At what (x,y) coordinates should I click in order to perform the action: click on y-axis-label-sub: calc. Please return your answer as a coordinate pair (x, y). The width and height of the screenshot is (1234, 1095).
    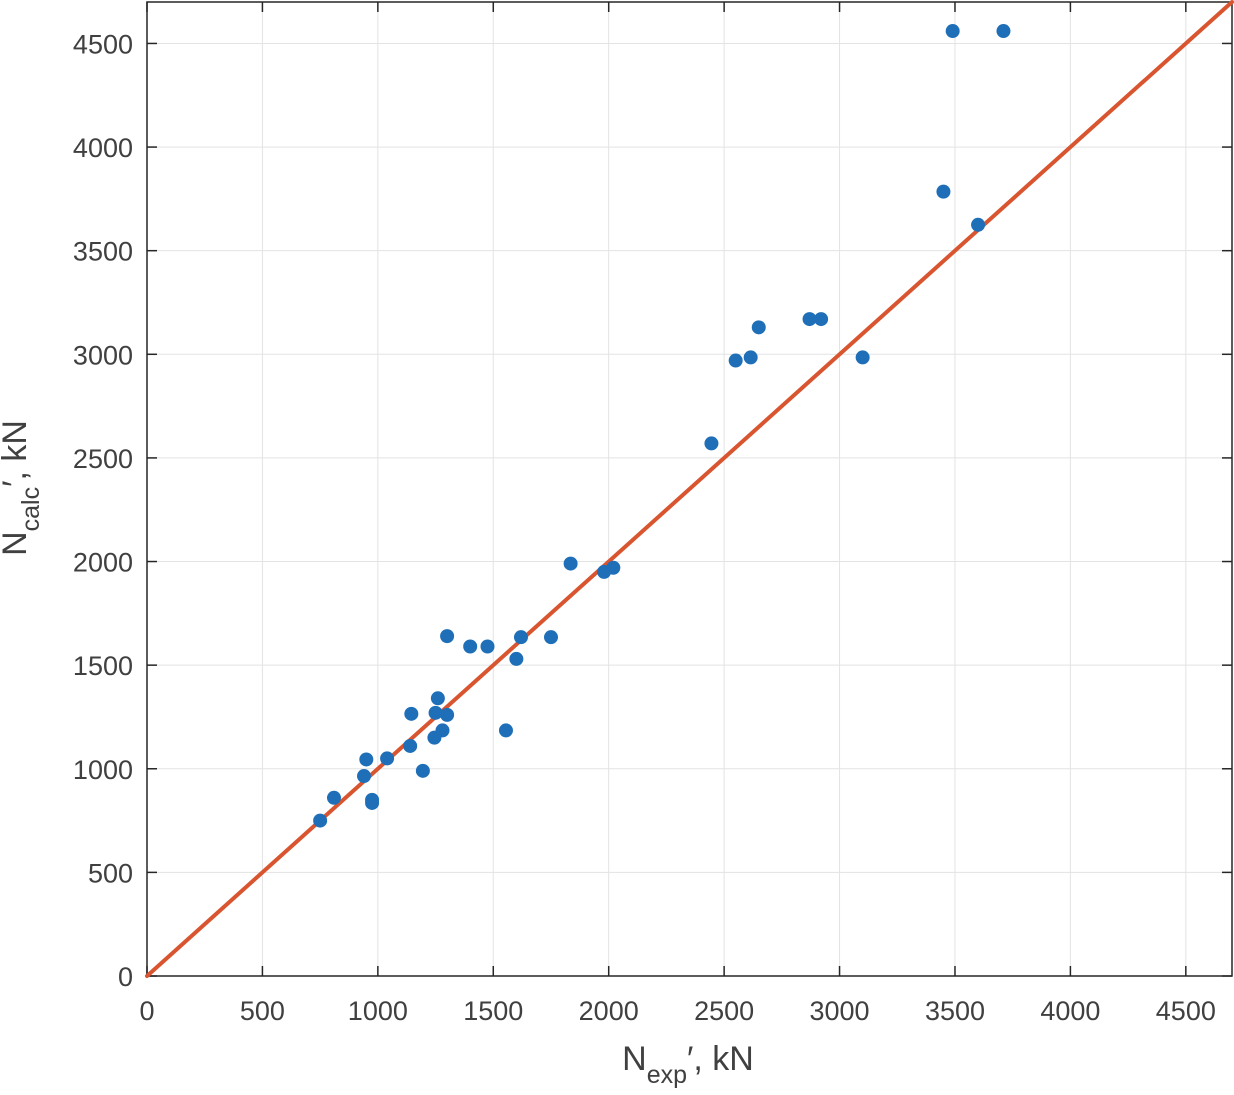
    Looking at the image, I should click on (31, 509).